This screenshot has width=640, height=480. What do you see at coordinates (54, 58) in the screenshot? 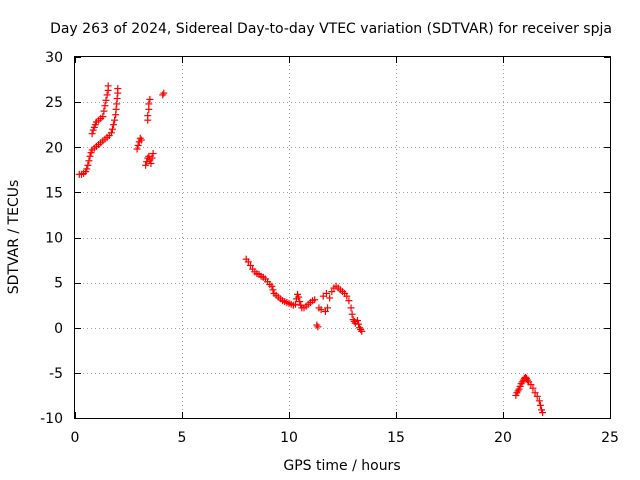
I see `y-tick-label: 30` at bounding box center [54, 58].